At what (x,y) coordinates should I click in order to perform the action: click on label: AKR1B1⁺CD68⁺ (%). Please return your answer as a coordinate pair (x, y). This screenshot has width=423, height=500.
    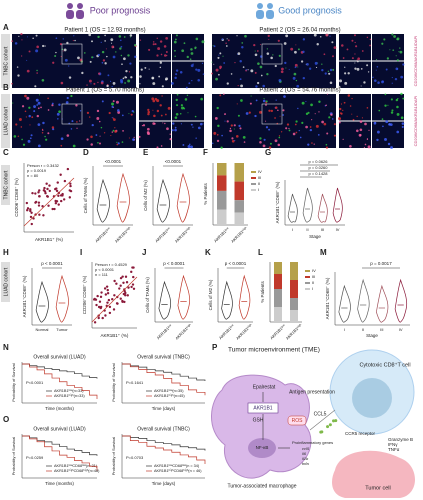
    Looking at the image, I should click on (277, 202).